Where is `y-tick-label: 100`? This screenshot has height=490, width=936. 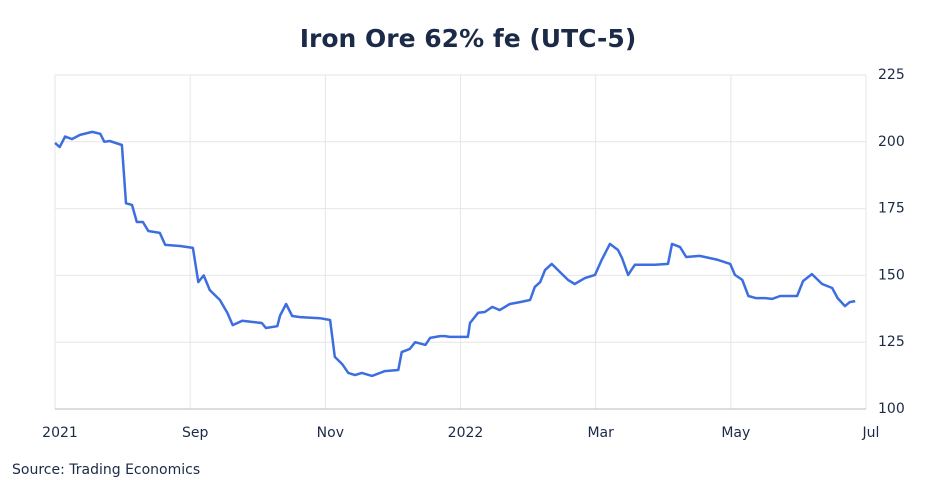 y-tick-label: 100 is located at coordinates (891, 409).